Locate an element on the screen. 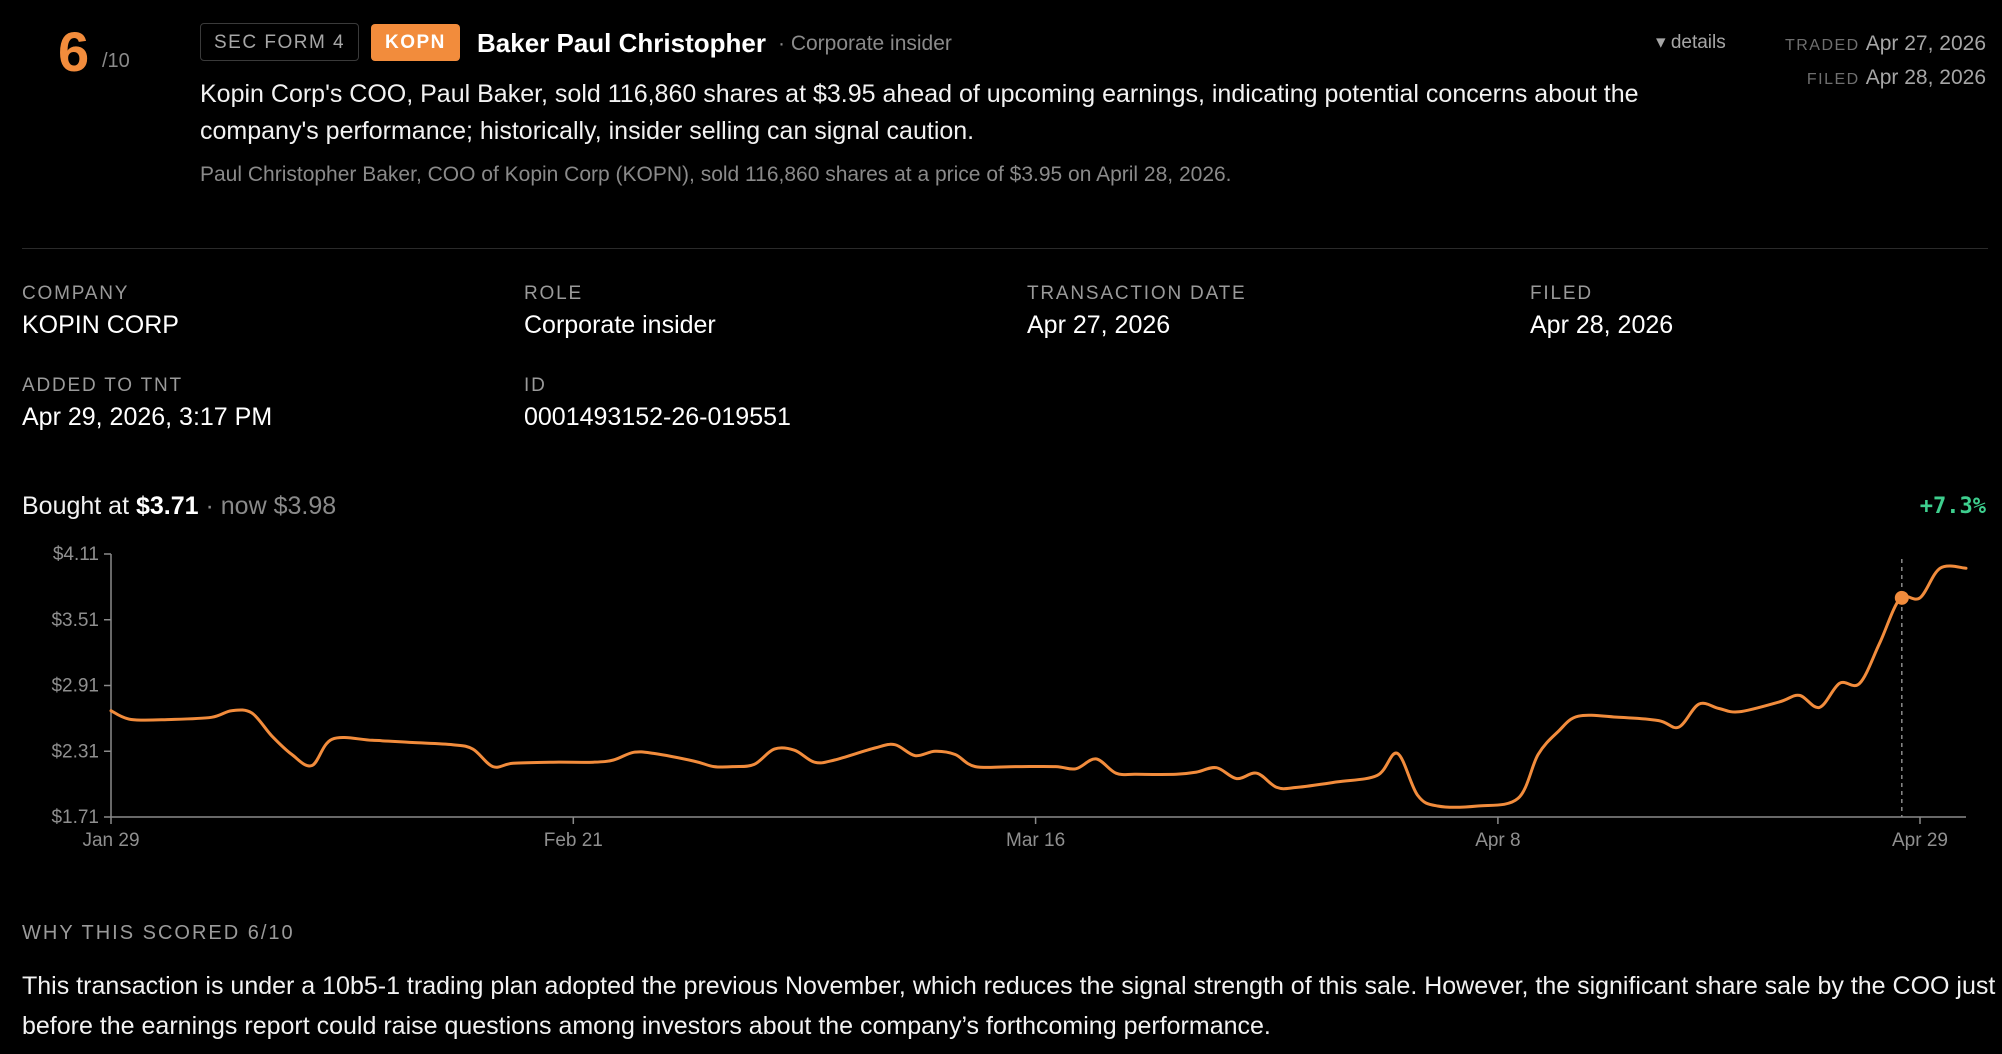 The height and width of the screenshot is (1054, 2002). x-tick-label: Mar 16 is located at coordinates (1035, 840).